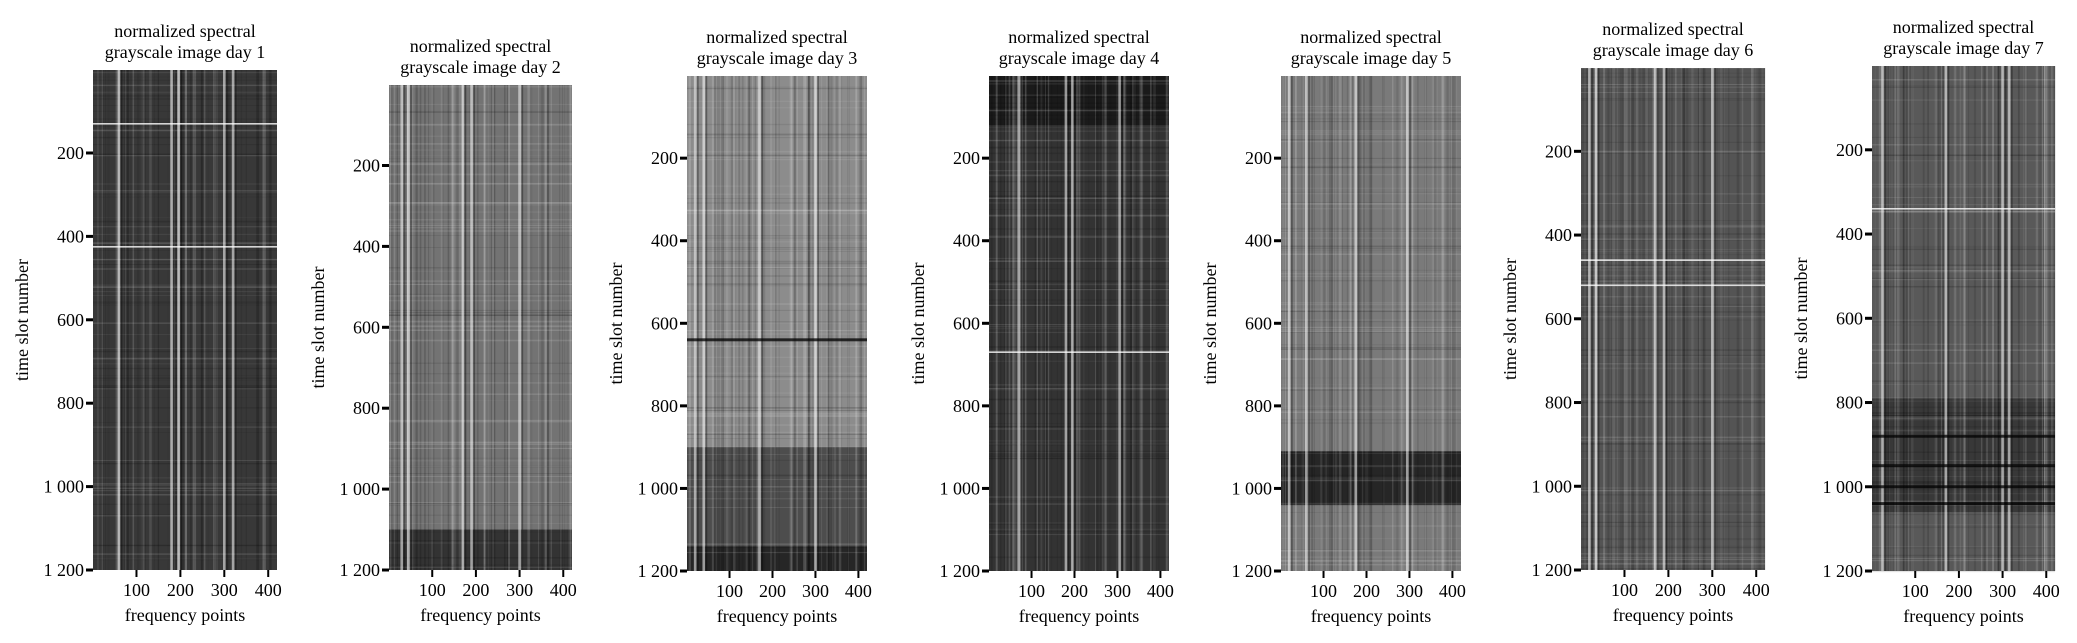 The height and width of the screenshot is (643, 2077). Describe the element at coordinates (1963, 48) in the screenshot. I see `panel-title-line: grayscale image day 7` at that location.